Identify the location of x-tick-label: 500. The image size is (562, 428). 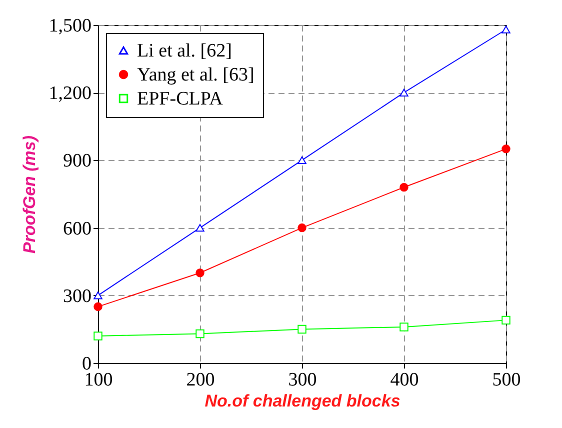
(506, 380).